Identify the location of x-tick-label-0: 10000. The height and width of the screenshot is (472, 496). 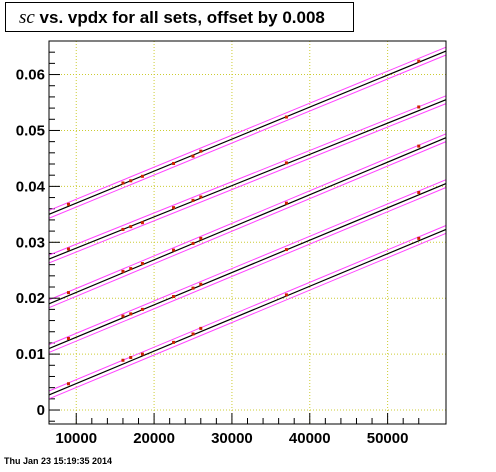
(76, 438).